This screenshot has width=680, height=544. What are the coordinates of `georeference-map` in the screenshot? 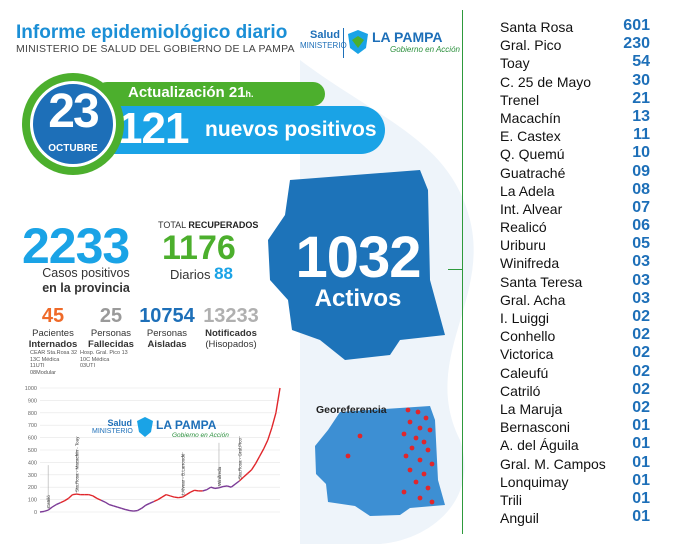 It's located at (380, 461).